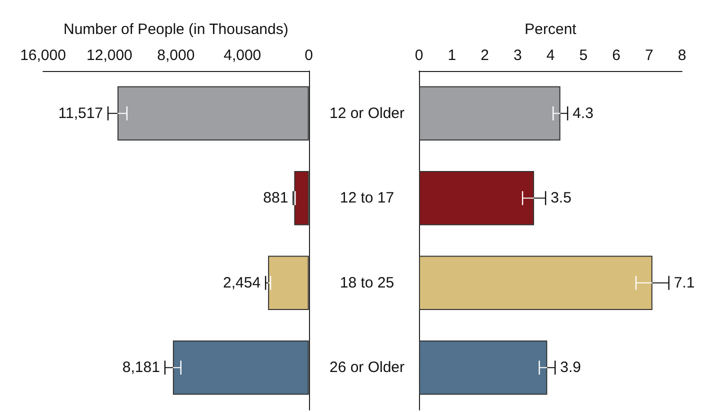 The image size is (717, 412). I want to click on x-axis-title: Percent, so click(551, 29).